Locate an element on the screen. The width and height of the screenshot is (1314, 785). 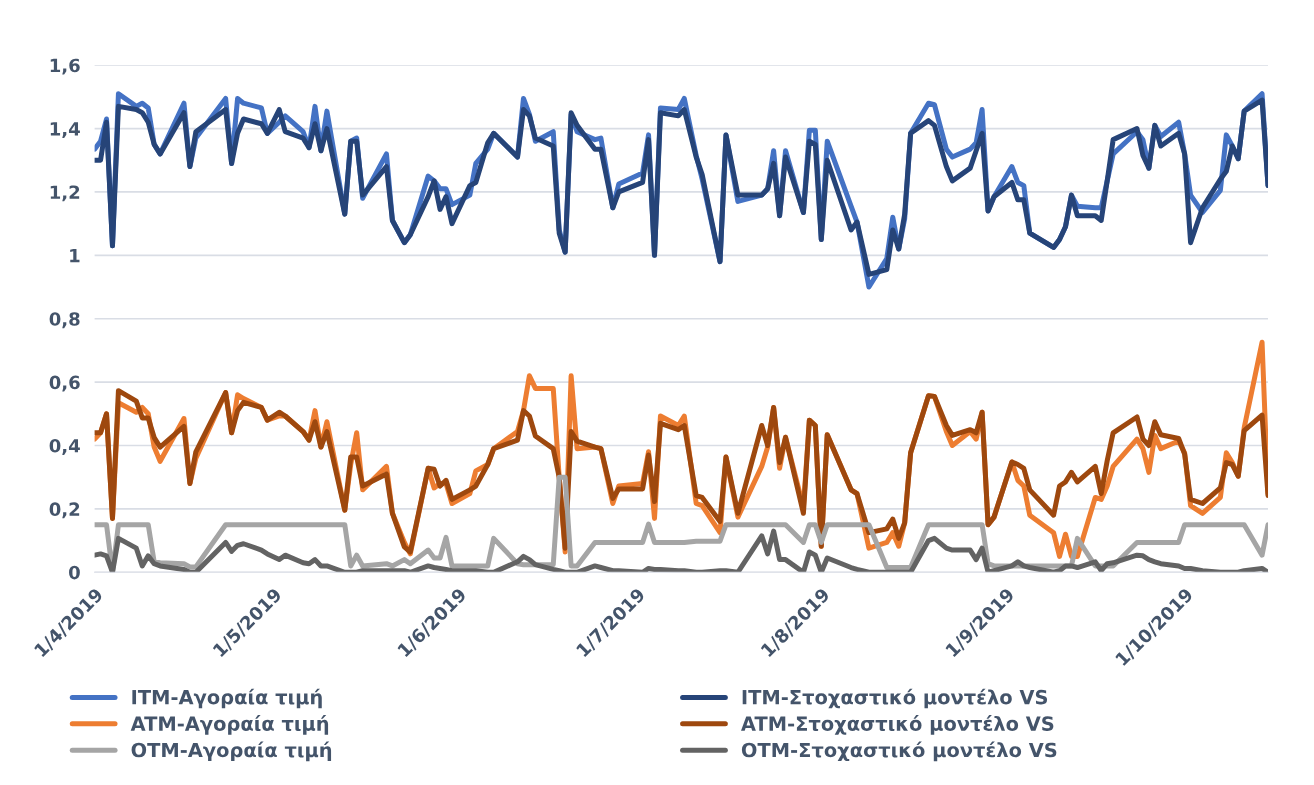
y-tick-label: 0,2 is located at coordinates (64, 510).